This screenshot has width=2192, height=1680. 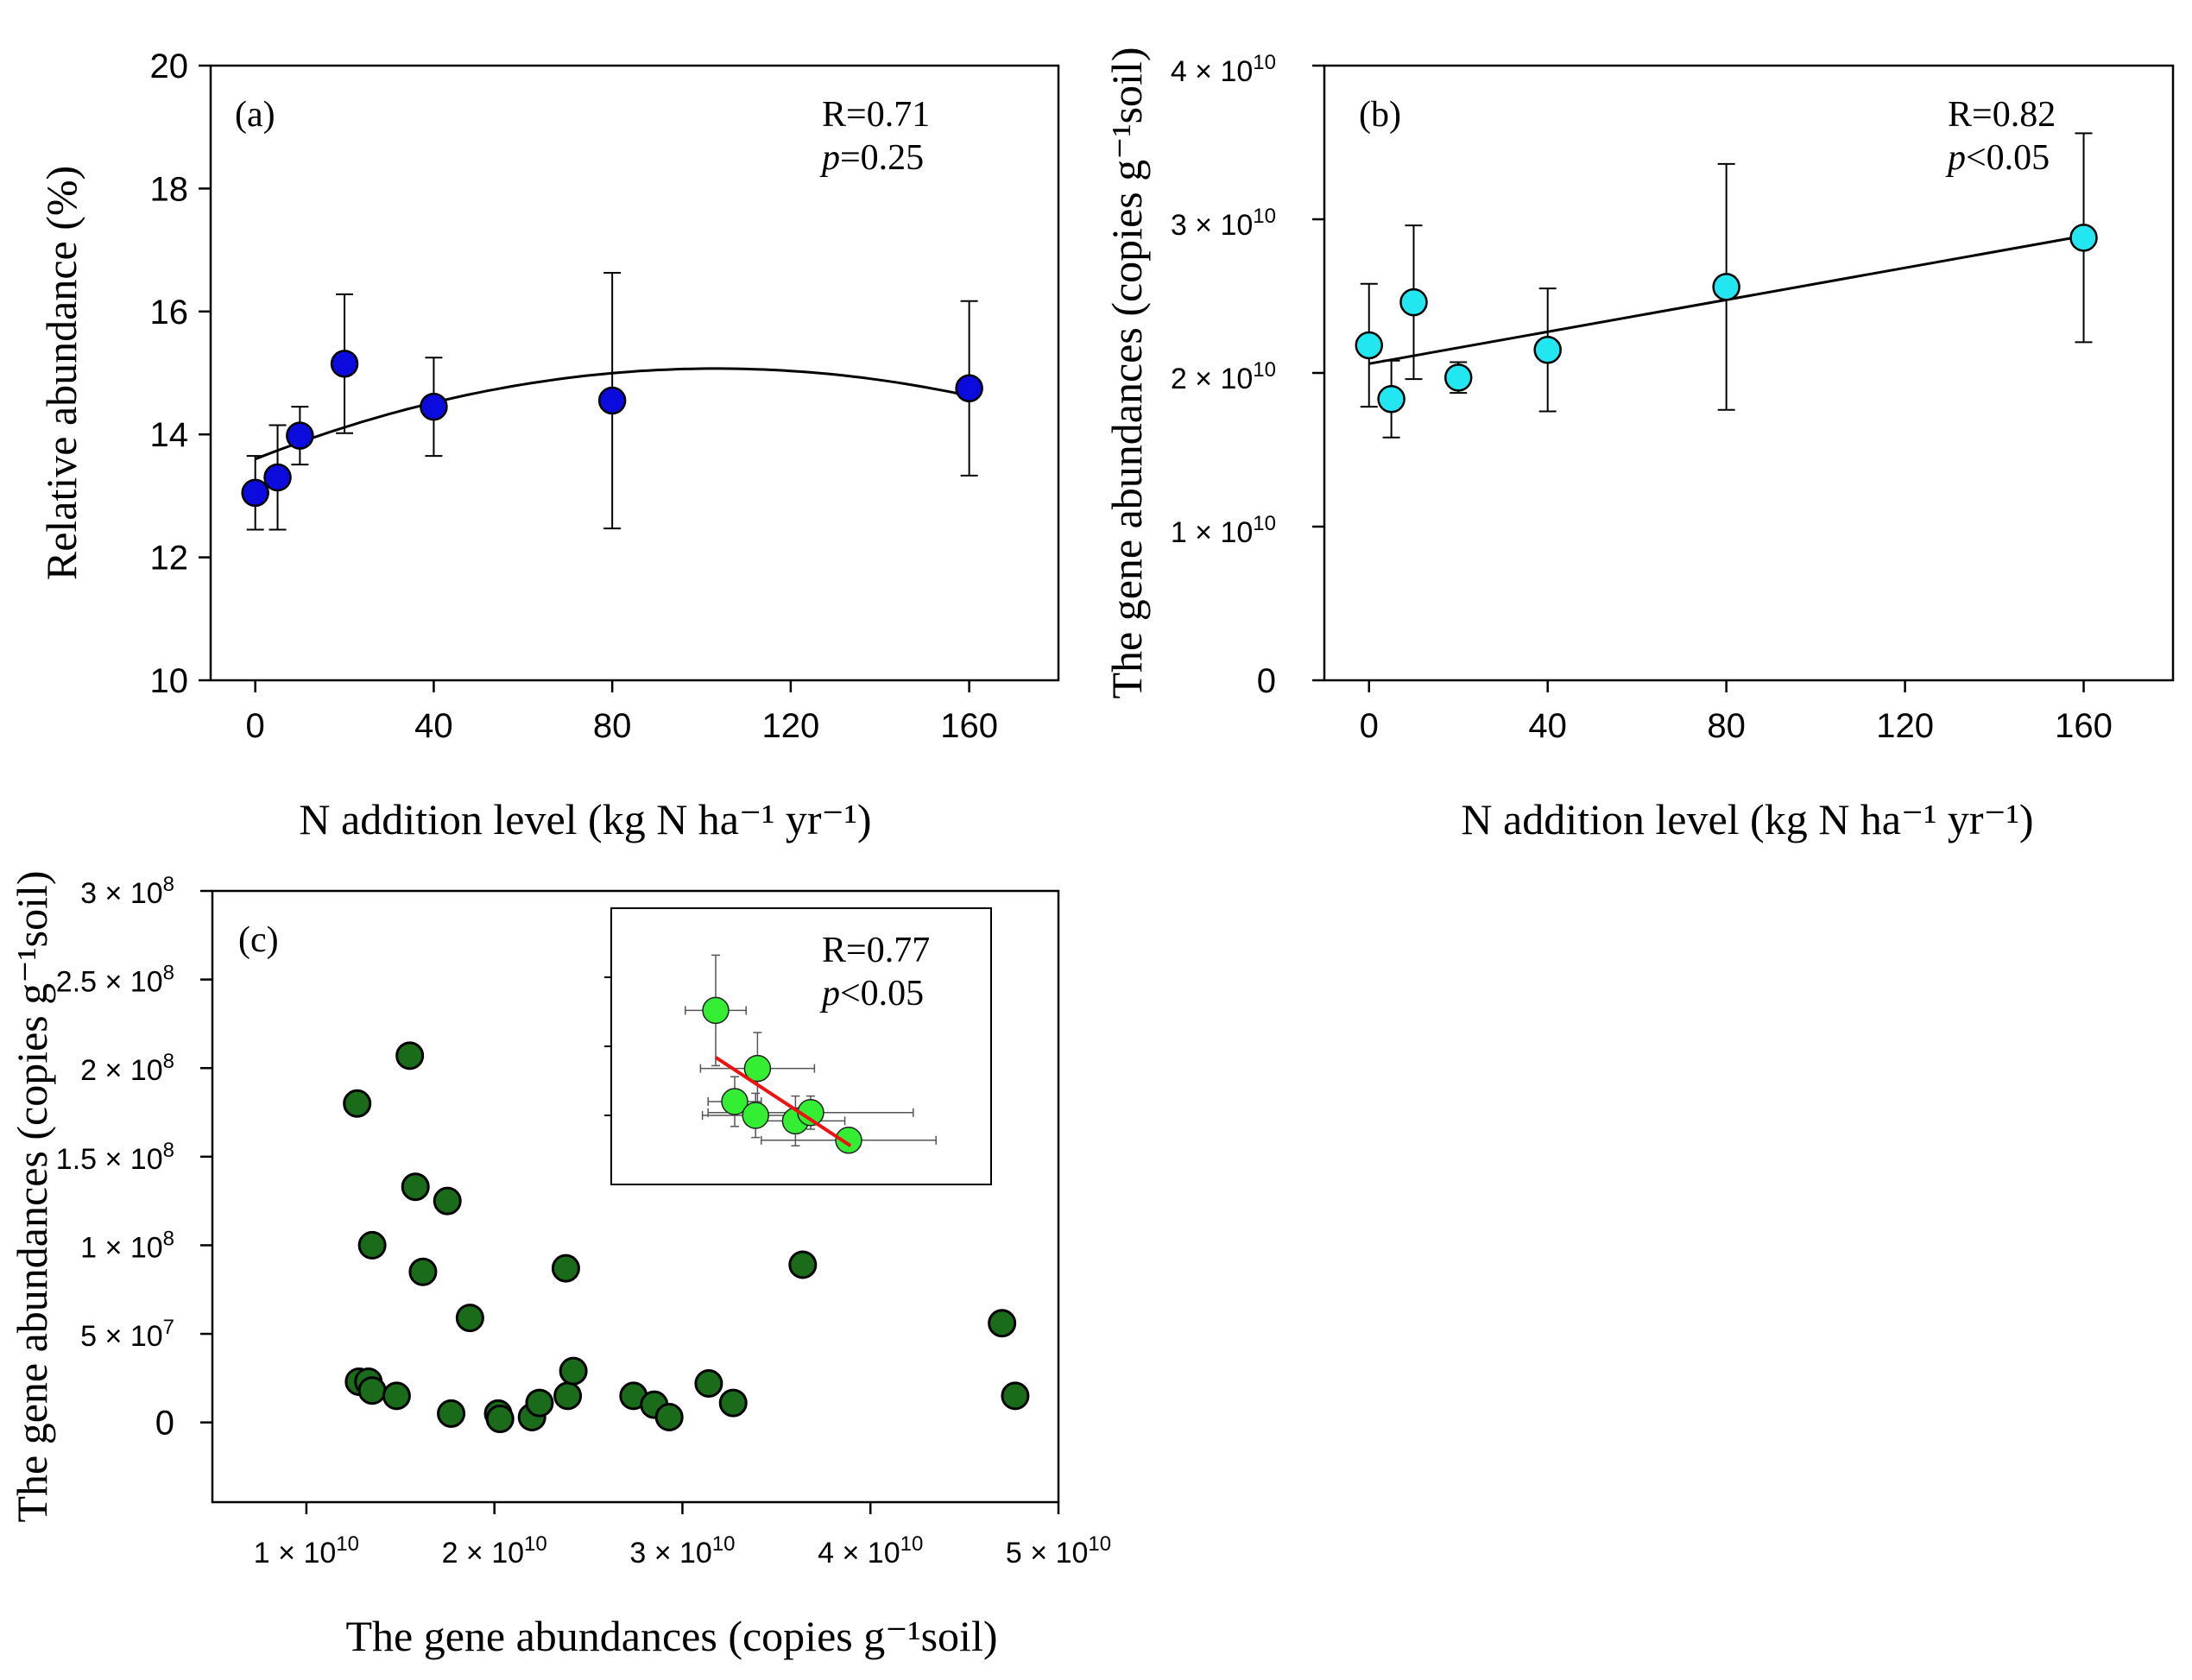 What do you see at coordinates (115, 1157) in the screenshot?
I see `panel-c-ytick-label: 1.5 × 10⁸` at bounding box center [115, 1157].